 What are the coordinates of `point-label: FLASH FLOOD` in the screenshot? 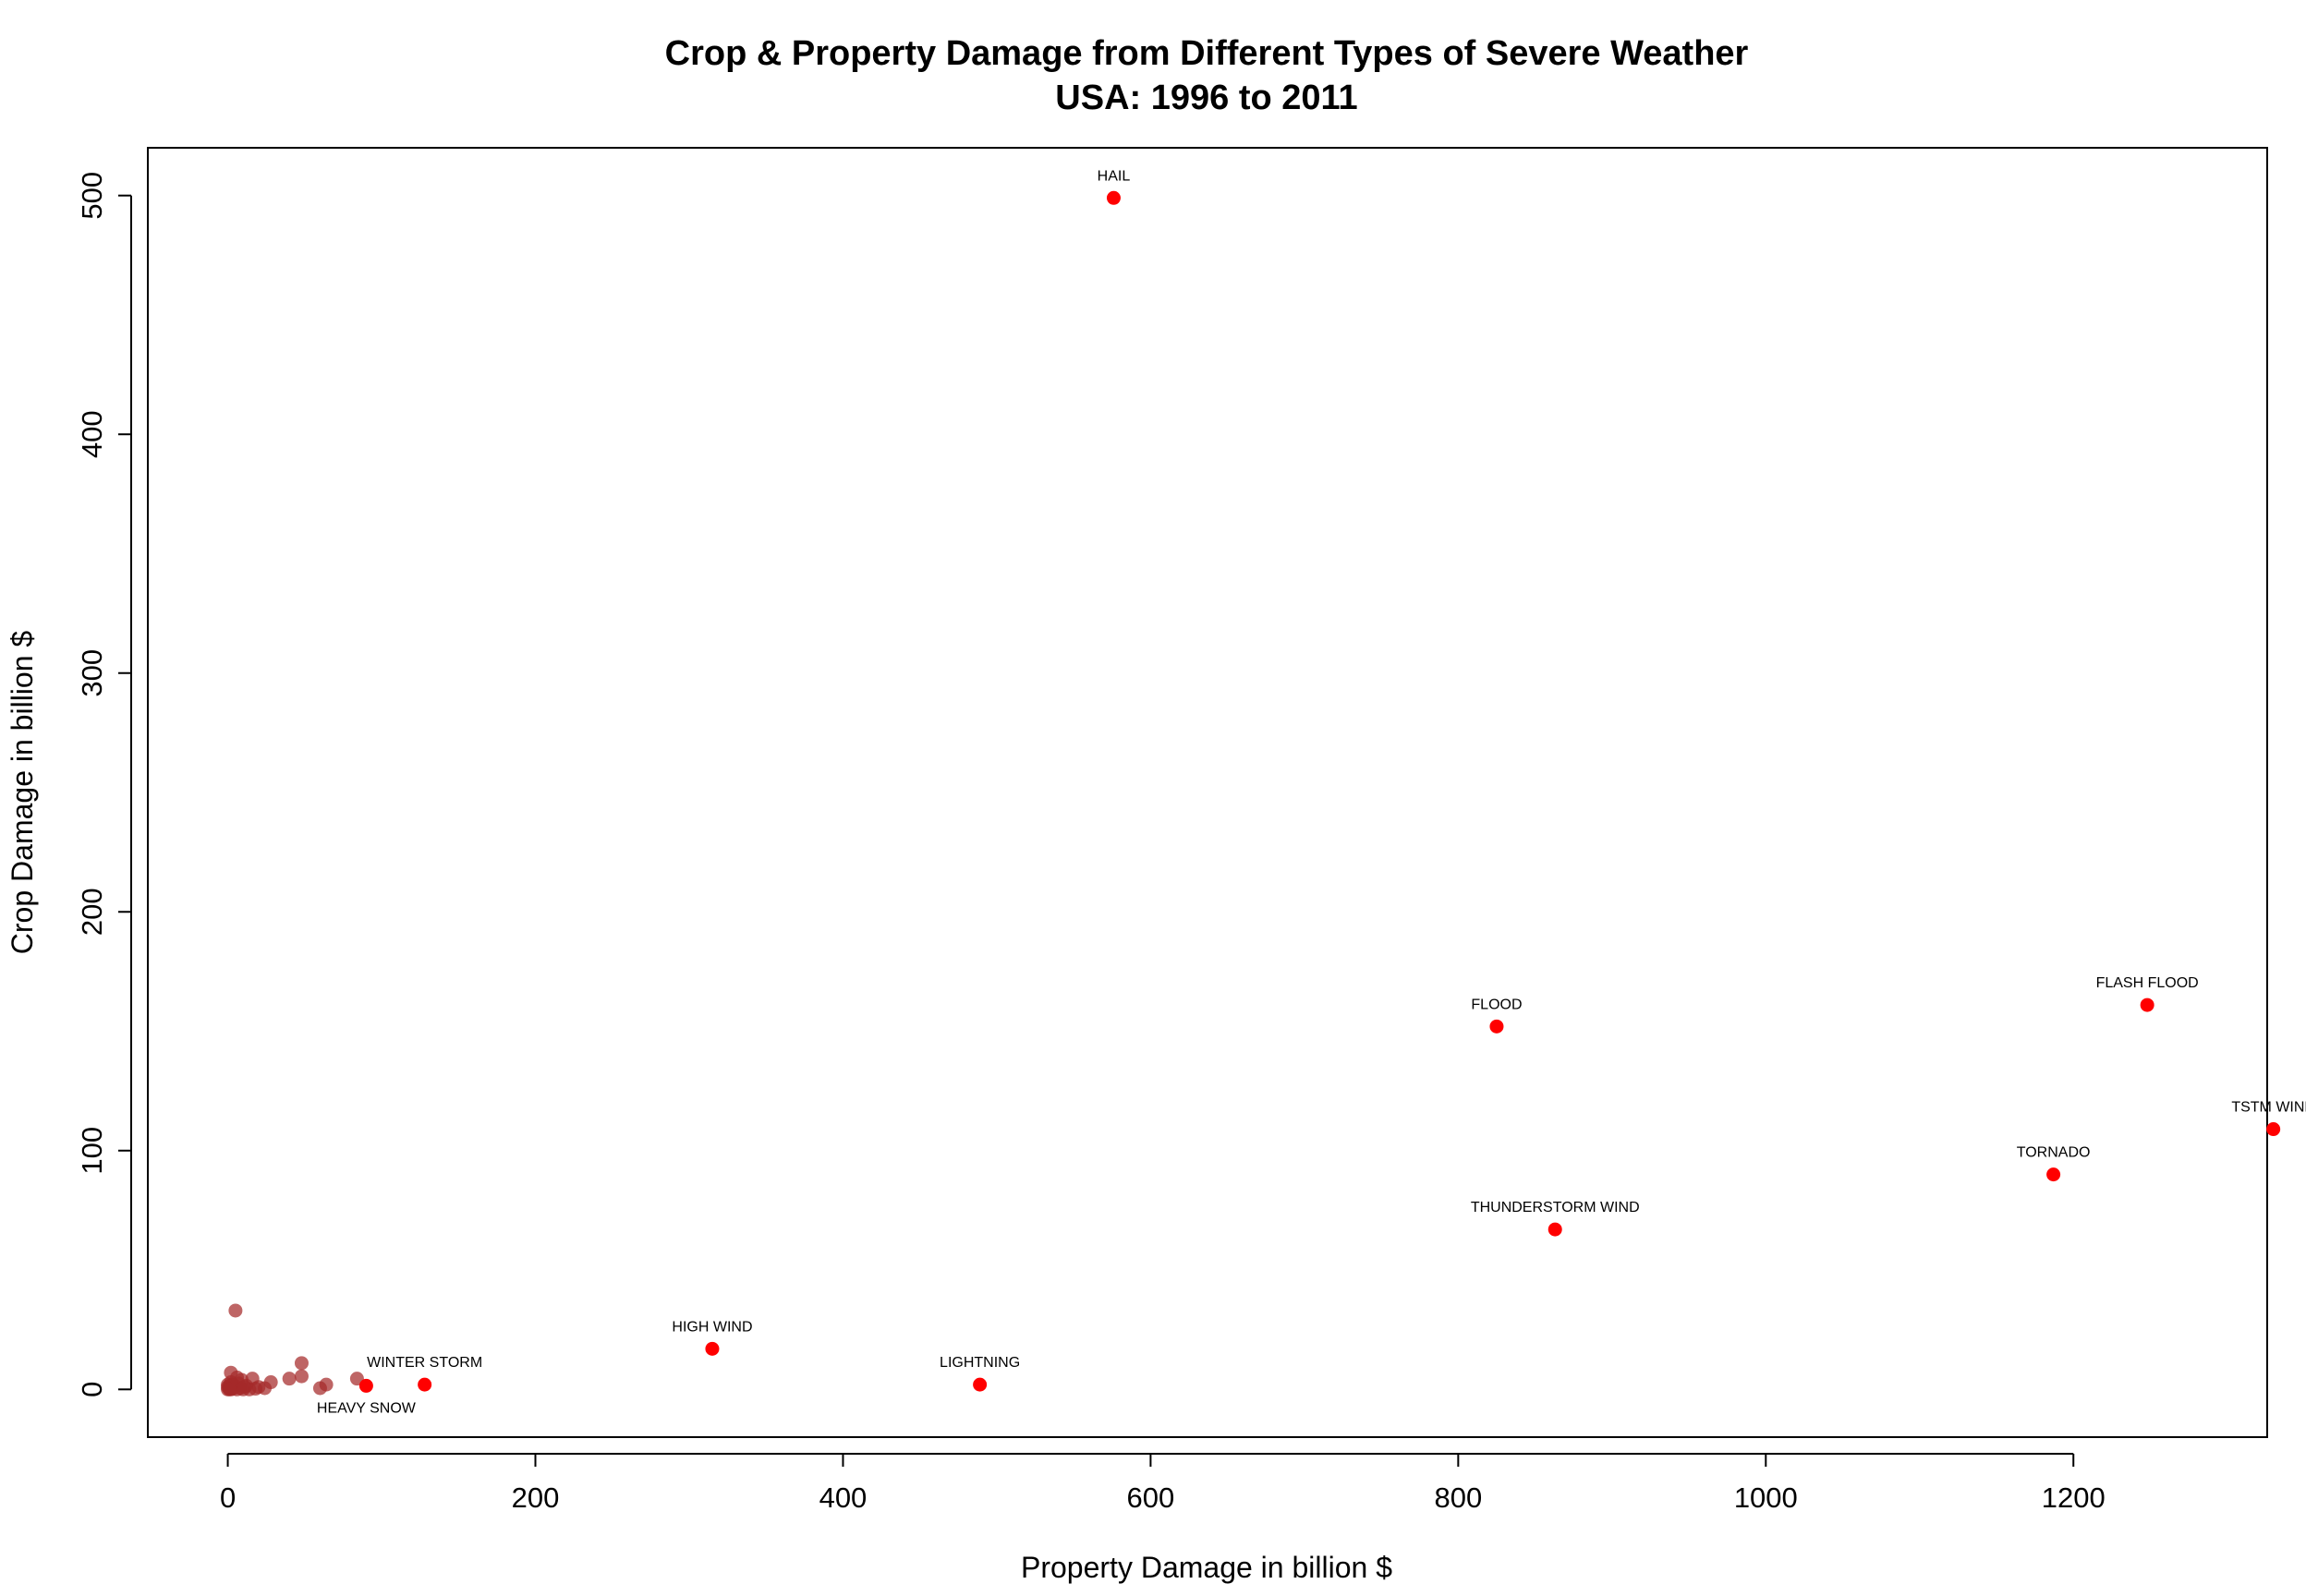 It's located at (2147, 983).